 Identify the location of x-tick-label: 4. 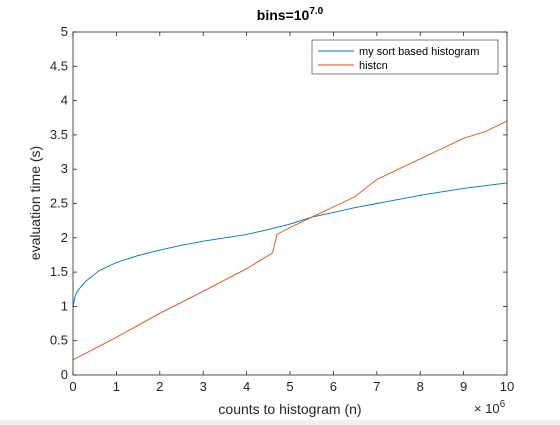
(246, 386).